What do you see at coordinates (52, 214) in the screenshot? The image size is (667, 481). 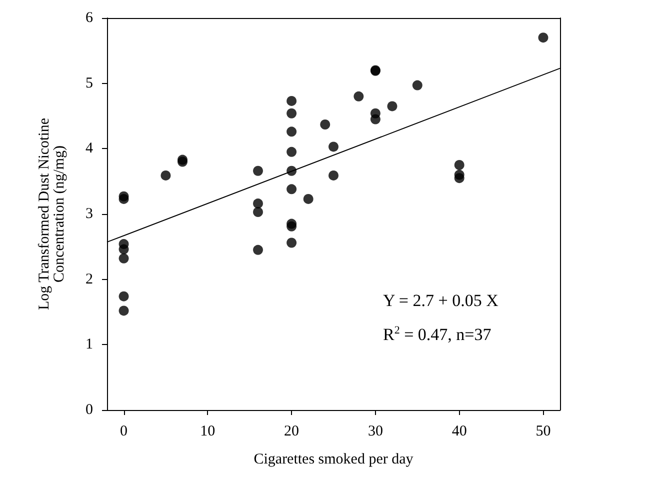 I see `y-axis-title: Log Transformed Dust Nicotine Concentration (ng/mg)` at bounding box center [52, 214].